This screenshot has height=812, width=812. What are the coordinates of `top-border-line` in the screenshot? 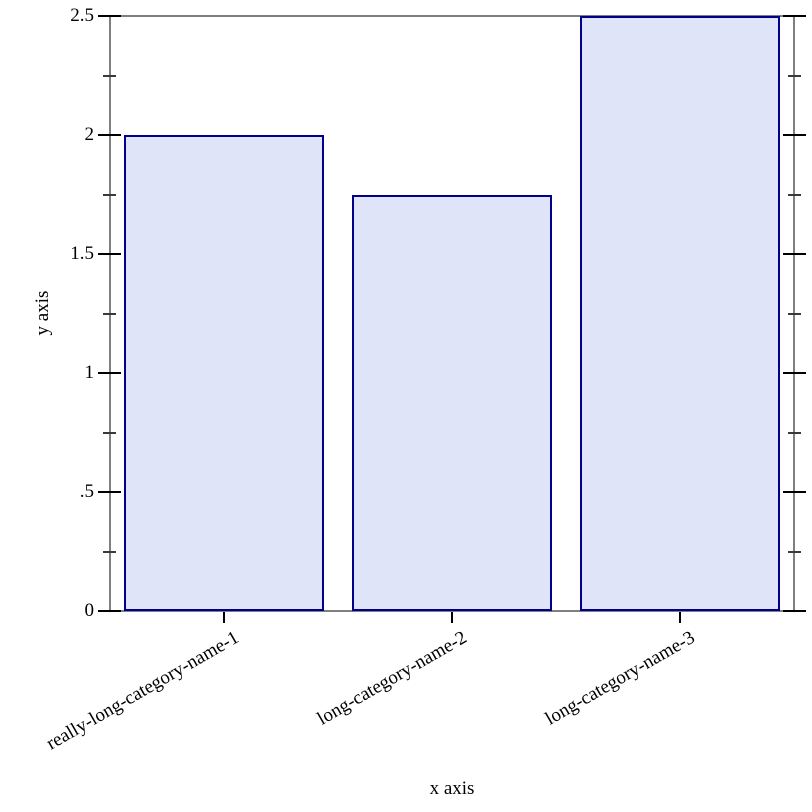 It's located at (452, 16).